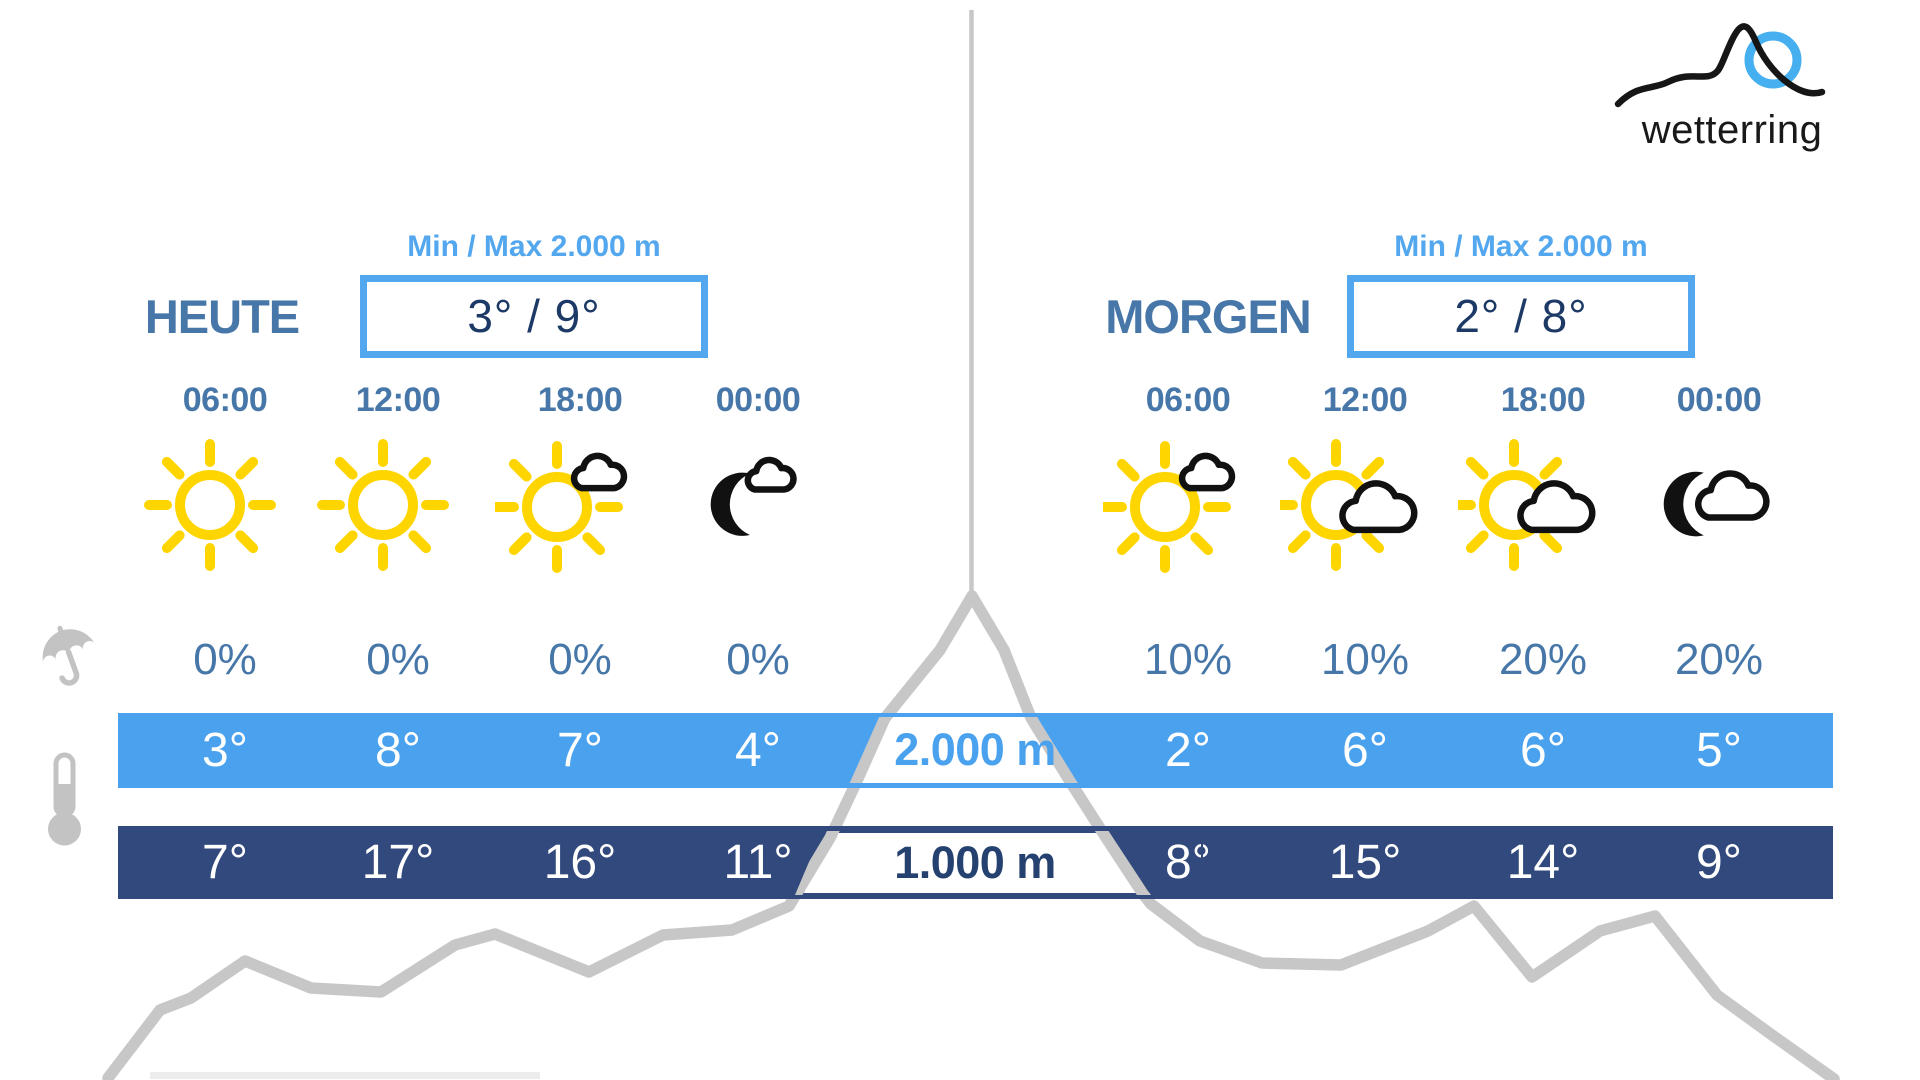 The width and height of the screenshot is (1920, 1080). Describe the element at coordinates (758, 750) in the screenshot. I see `temperature-2000m: 4°` at that location.